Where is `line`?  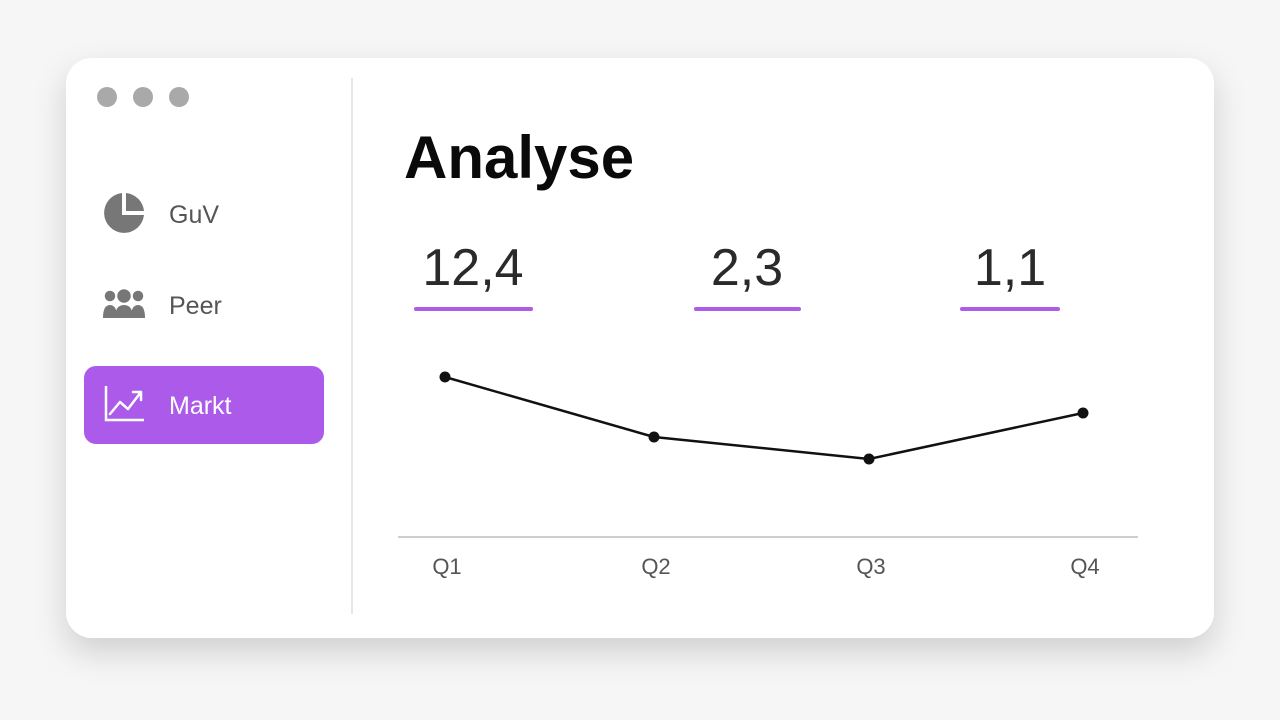 line is located at coordinates (764, 418).